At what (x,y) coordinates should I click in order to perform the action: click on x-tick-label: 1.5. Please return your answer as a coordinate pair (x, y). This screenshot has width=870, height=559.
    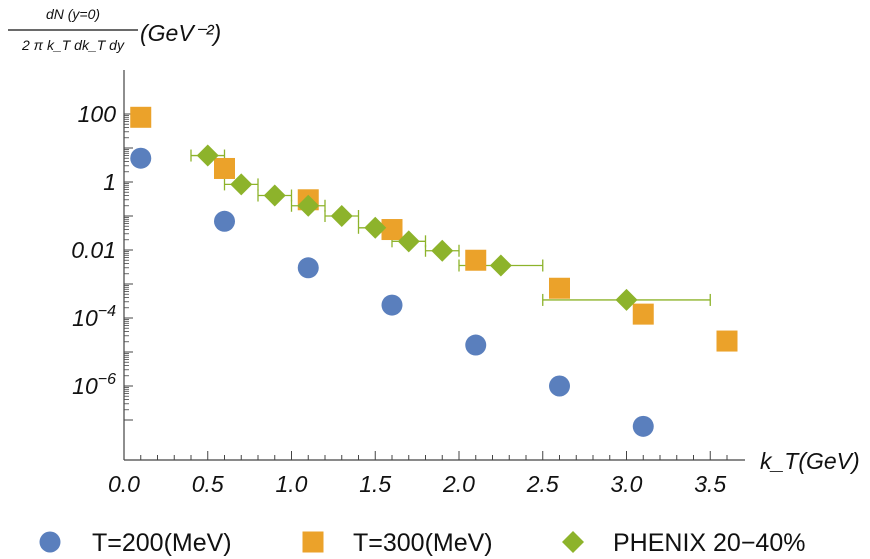
    Looking at the image, I should click on (375, 484).